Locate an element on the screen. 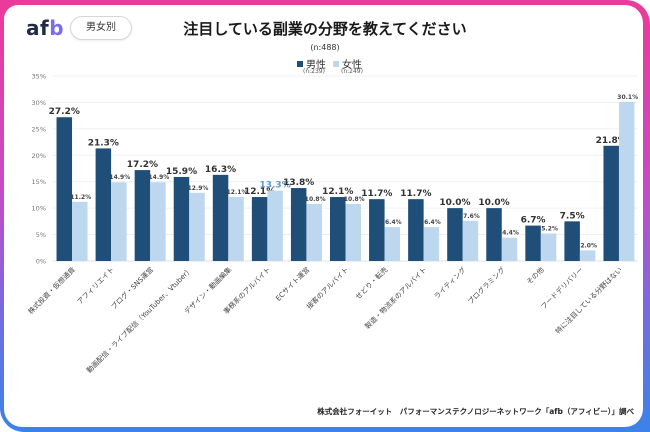 This screenshot has height=432, width=650. data-label-male: 27.2% is located at coordinates (64, 112).